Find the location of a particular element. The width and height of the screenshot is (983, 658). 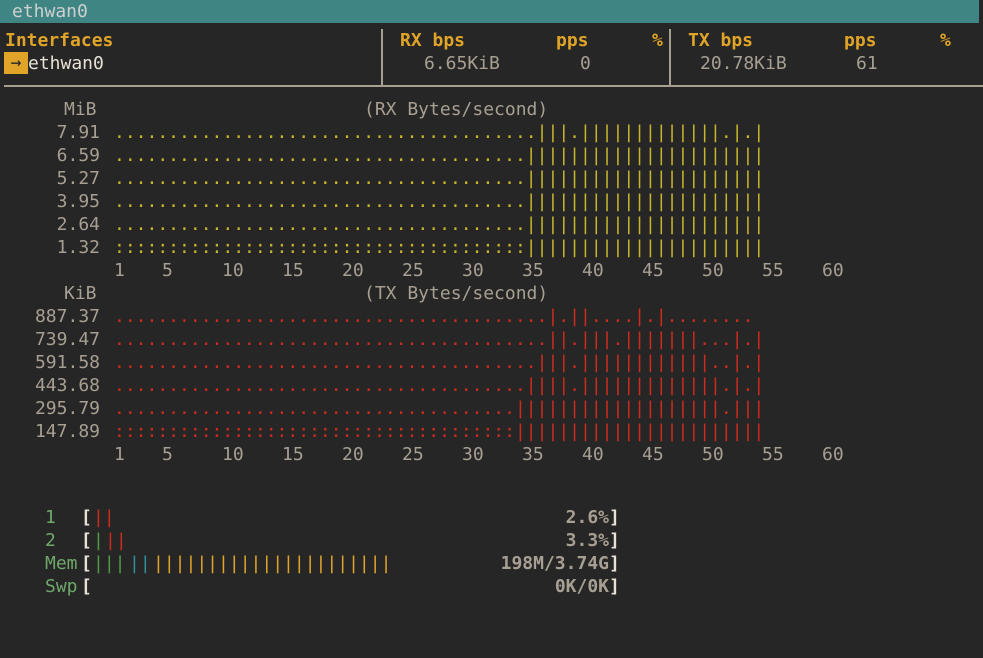

meter-label: Mem is located at coordinates (61, 563).